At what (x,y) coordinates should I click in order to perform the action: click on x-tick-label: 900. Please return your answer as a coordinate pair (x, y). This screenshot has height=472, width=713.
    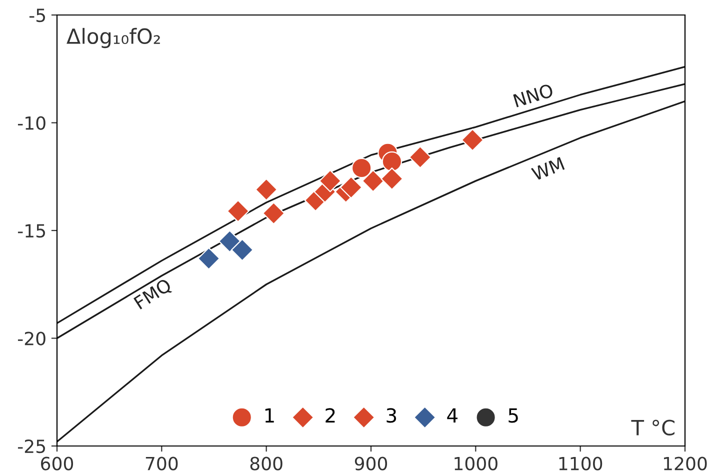
    Looking at the image, I should click on (371, 463).